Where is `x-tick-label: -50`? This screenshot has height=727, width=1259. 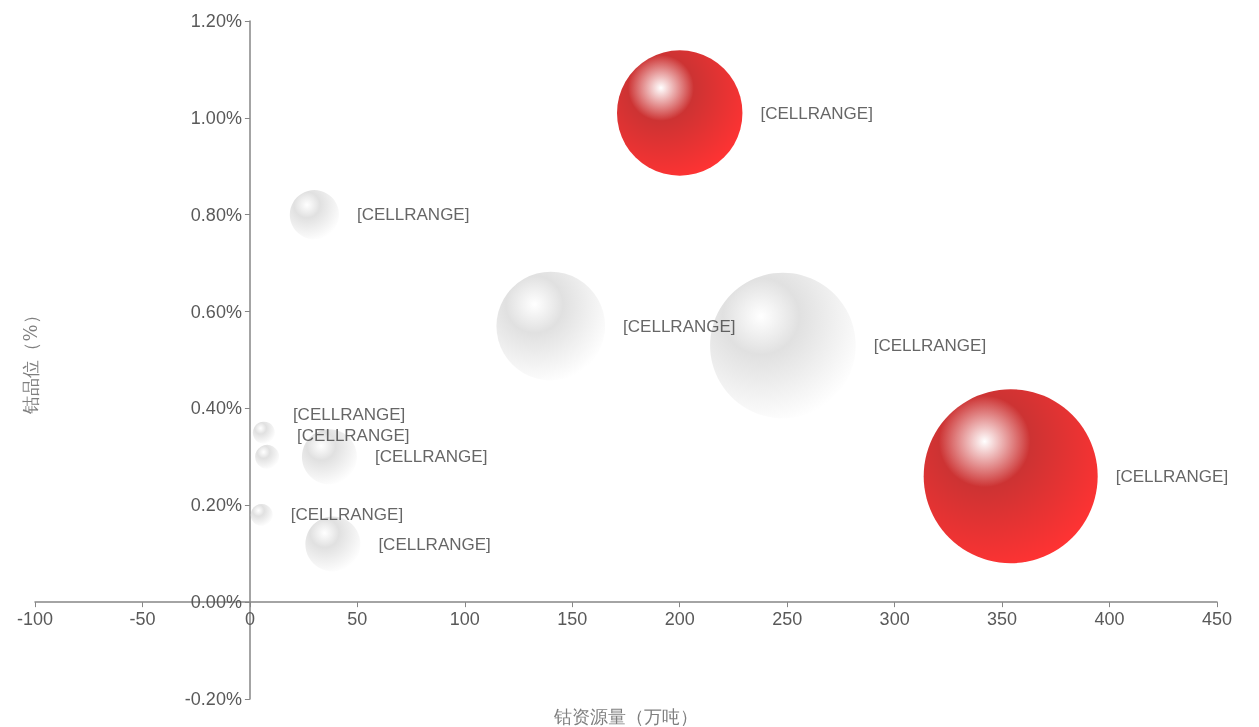
x-tick-label: -50 is located at coordinates (142, 619).